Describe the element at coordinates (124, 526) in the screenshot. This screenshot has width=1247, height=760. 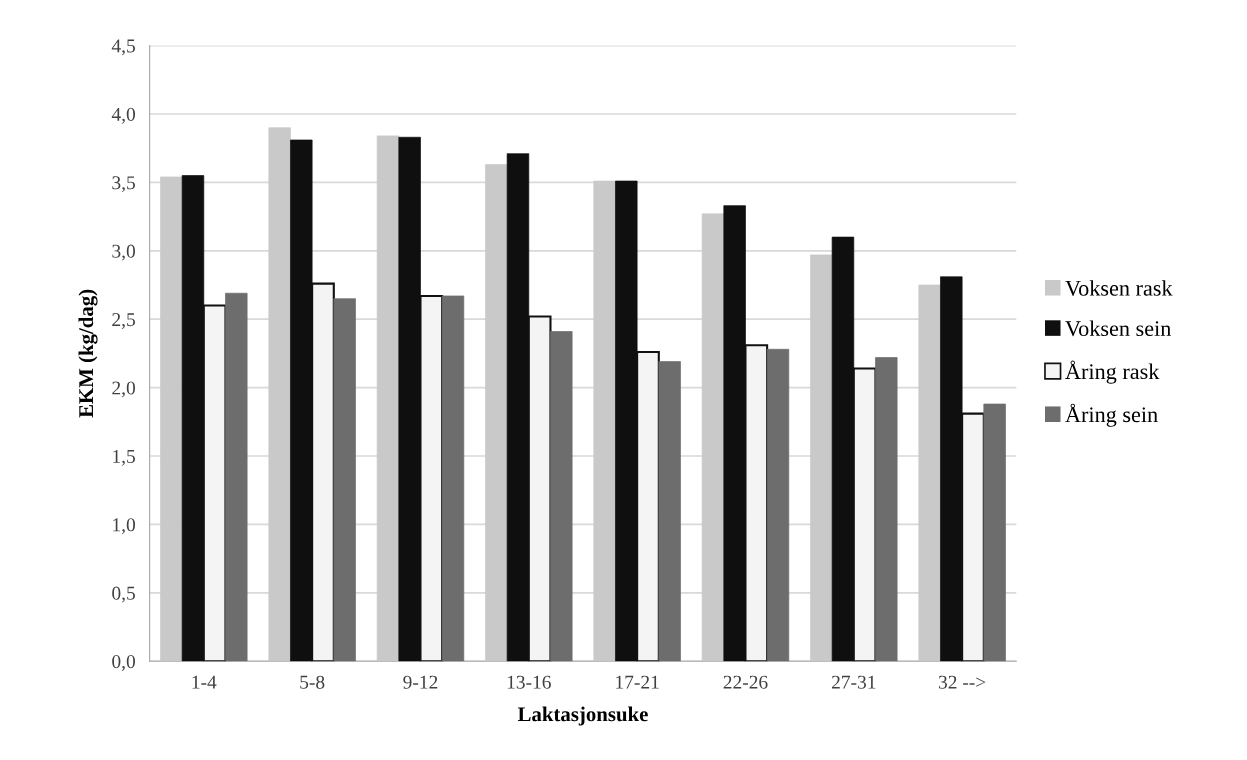
I see `y-tick-label: 1,0` at that location.